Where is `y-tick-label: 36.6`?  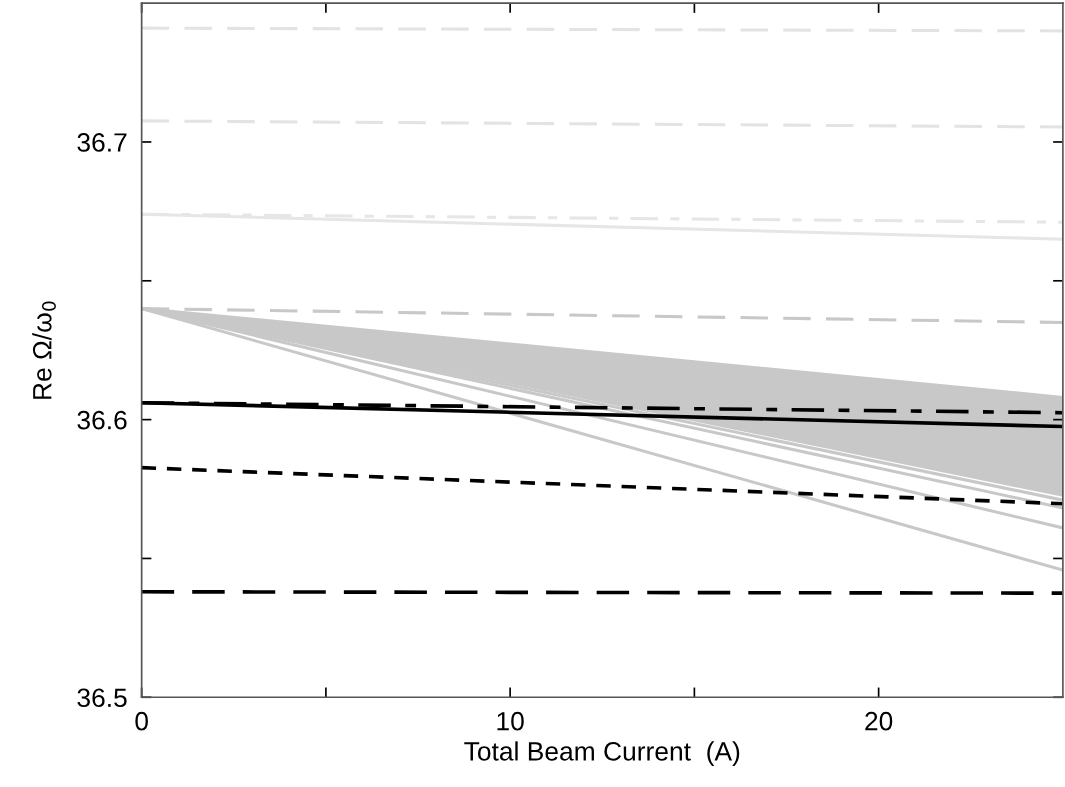
y-tick-label: 36.6 is located at coordinates (102, 420).